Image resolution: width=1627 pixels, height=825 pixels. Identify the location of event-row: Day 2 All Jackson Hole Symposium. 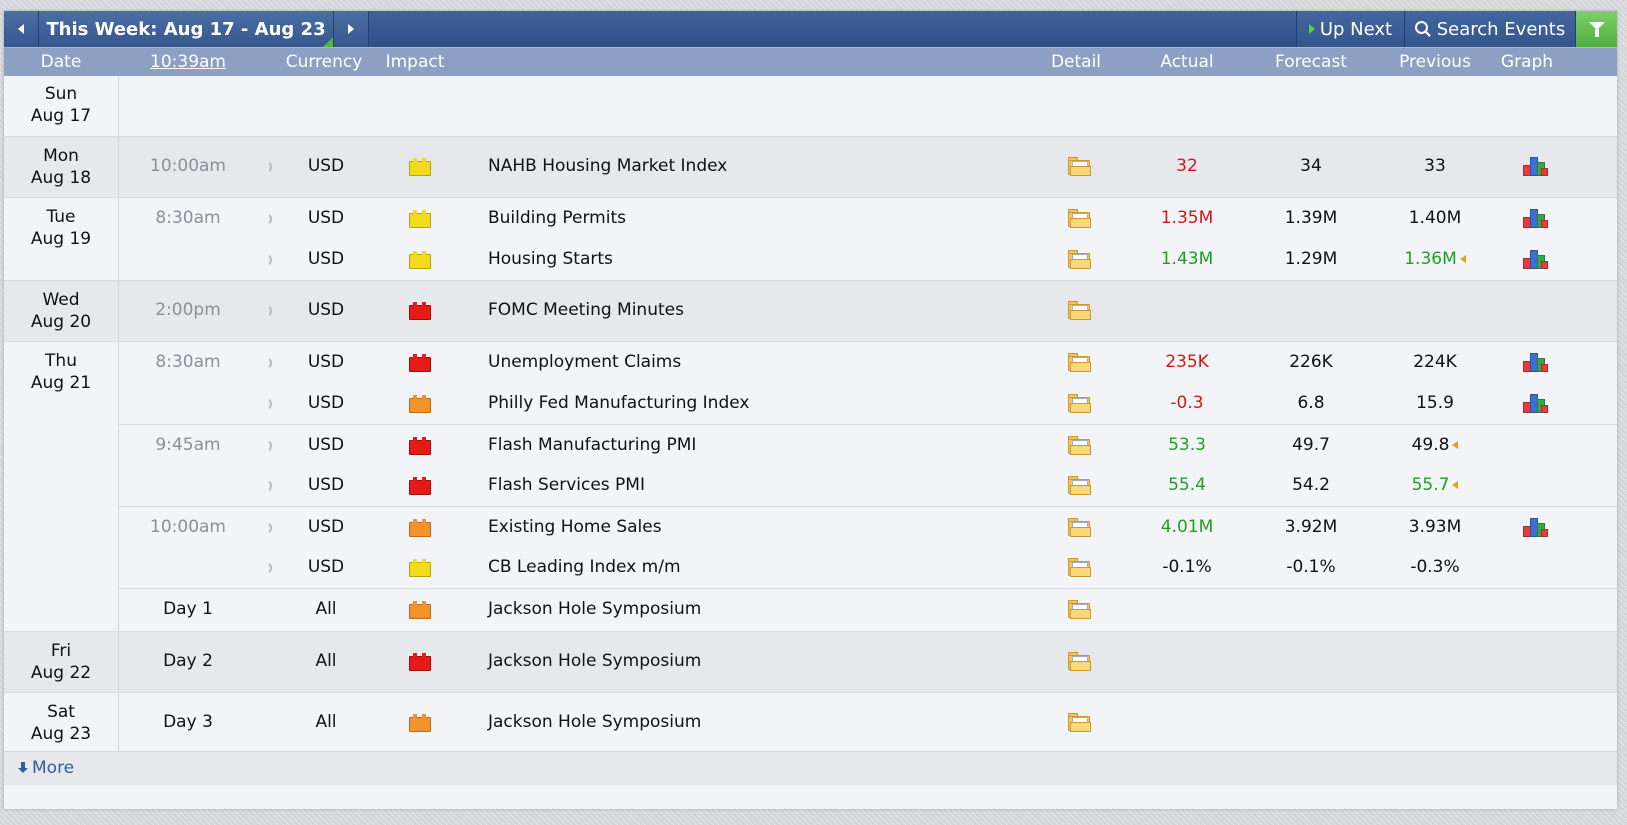
(868, 661).